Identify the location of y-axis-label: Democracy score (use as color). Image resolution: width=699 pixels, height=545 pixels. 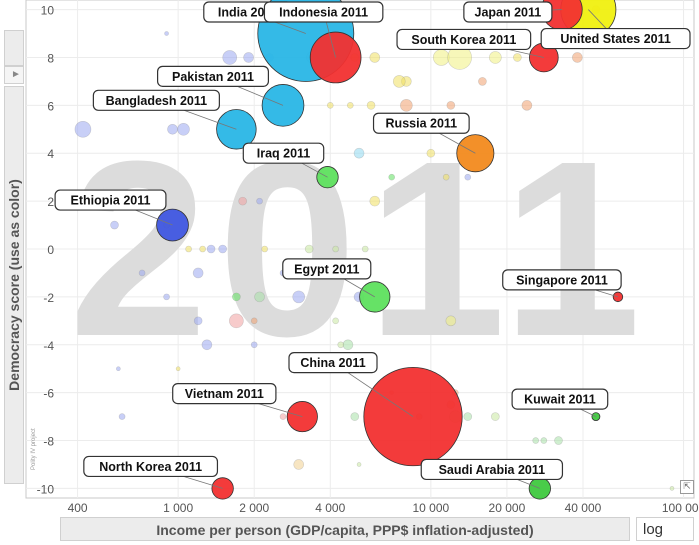
(14, 285).